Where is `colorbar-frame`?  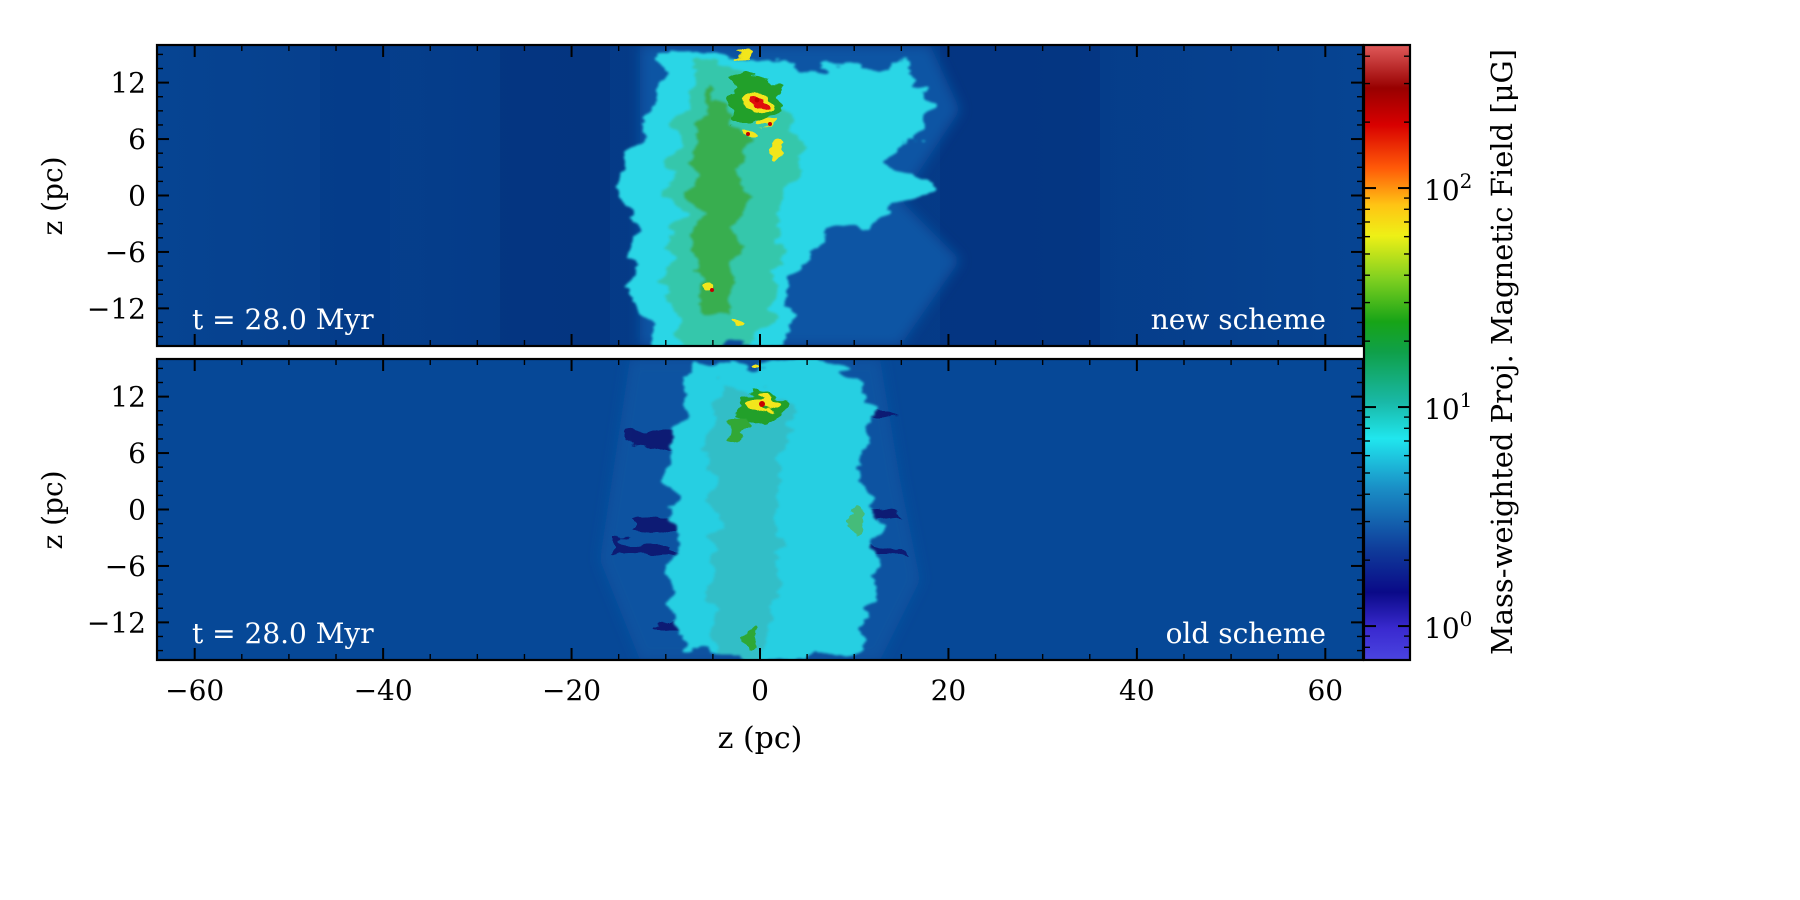 colorbar-frame is located at coordinates (1387, 352).